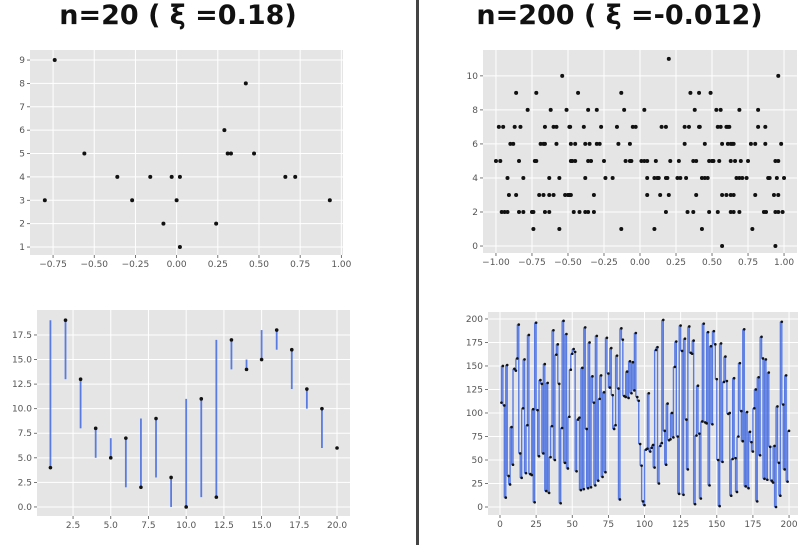  I want to click on x-tick-label: −0.25, so click(136, 265).